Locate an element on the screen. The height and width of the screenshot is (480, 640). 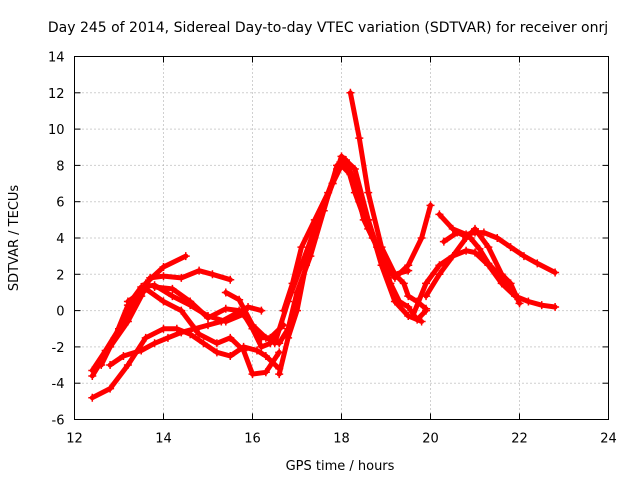
series-s5 is located at coordinates (186, 336).